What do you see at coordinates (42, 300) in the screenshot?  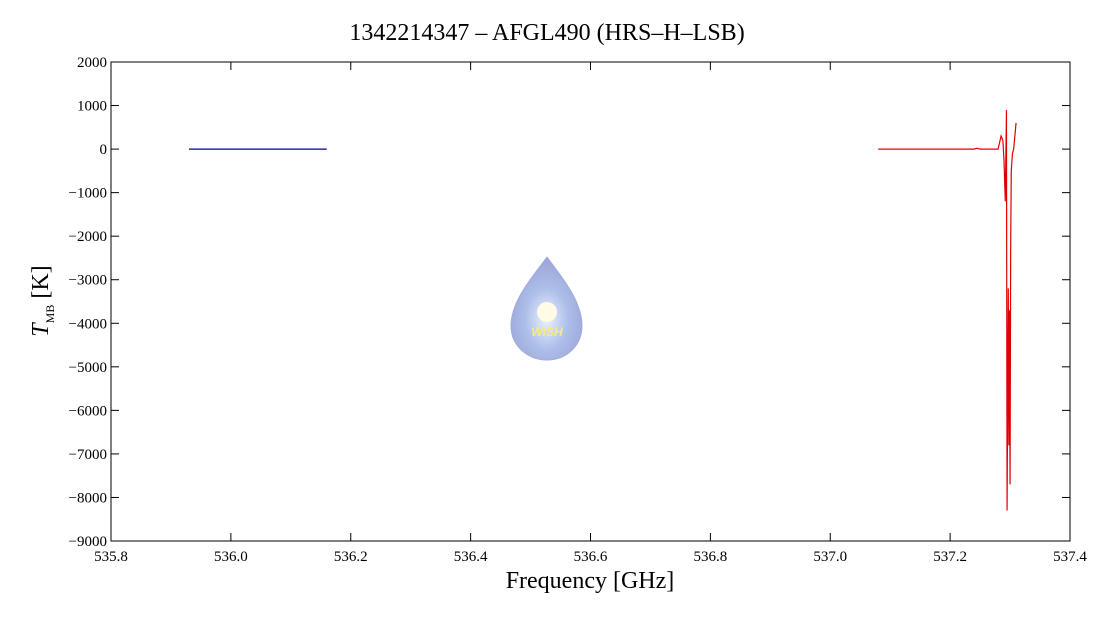 I see `y-axis-label: TMB [K]` at bounding box center [42, 300].